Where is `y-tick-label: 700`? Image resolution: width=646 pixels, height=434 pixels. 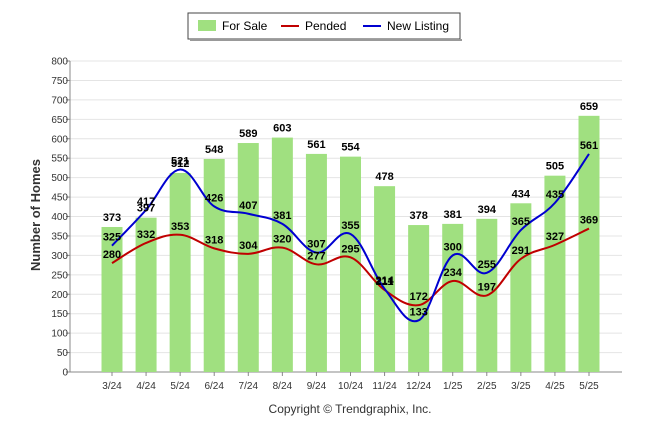 y-tick-label: 700 is located at coordinates (59, 100).